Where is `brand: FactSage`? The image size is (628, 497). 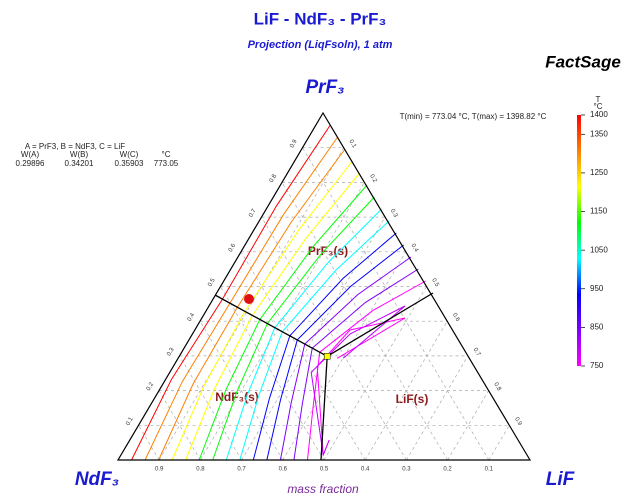
brand: FactSage is located at coordinates (583, 61).